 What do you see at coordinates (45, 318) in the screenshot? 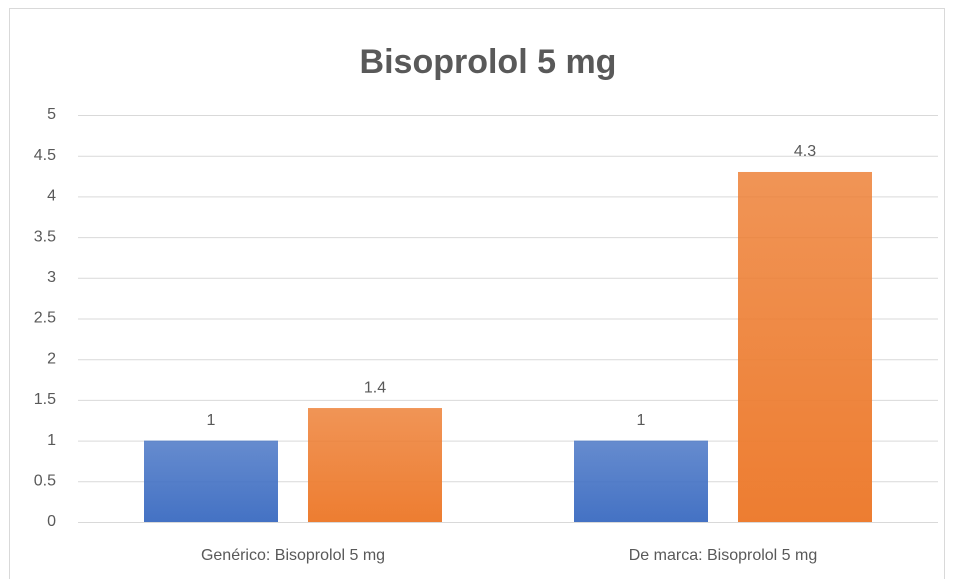
I see `y-tick-label: 2.5` at bounding box center [45, 318].